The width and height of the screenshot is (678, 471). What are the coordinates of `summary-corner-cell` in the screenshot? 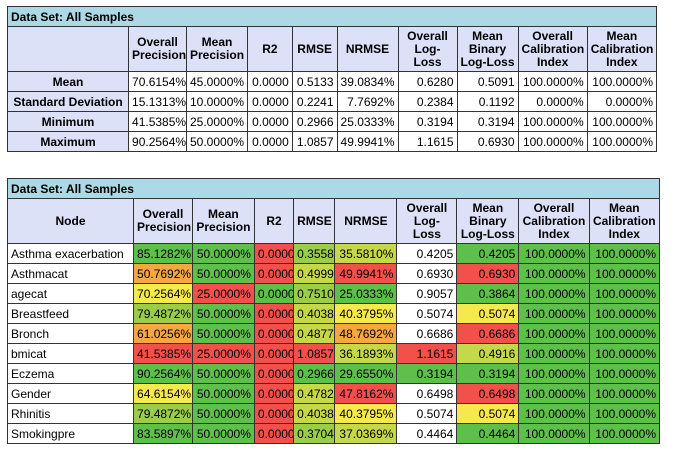 It's located at (68, 49).